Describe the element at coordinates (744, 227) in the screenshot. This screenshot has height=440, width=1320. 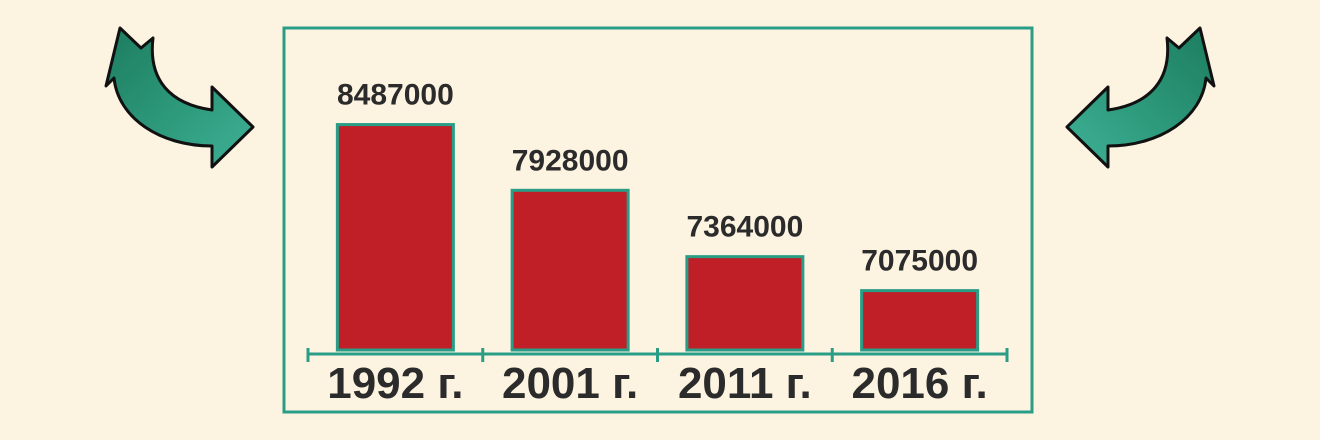
I see `bar-value-label: 7364000` at that location.